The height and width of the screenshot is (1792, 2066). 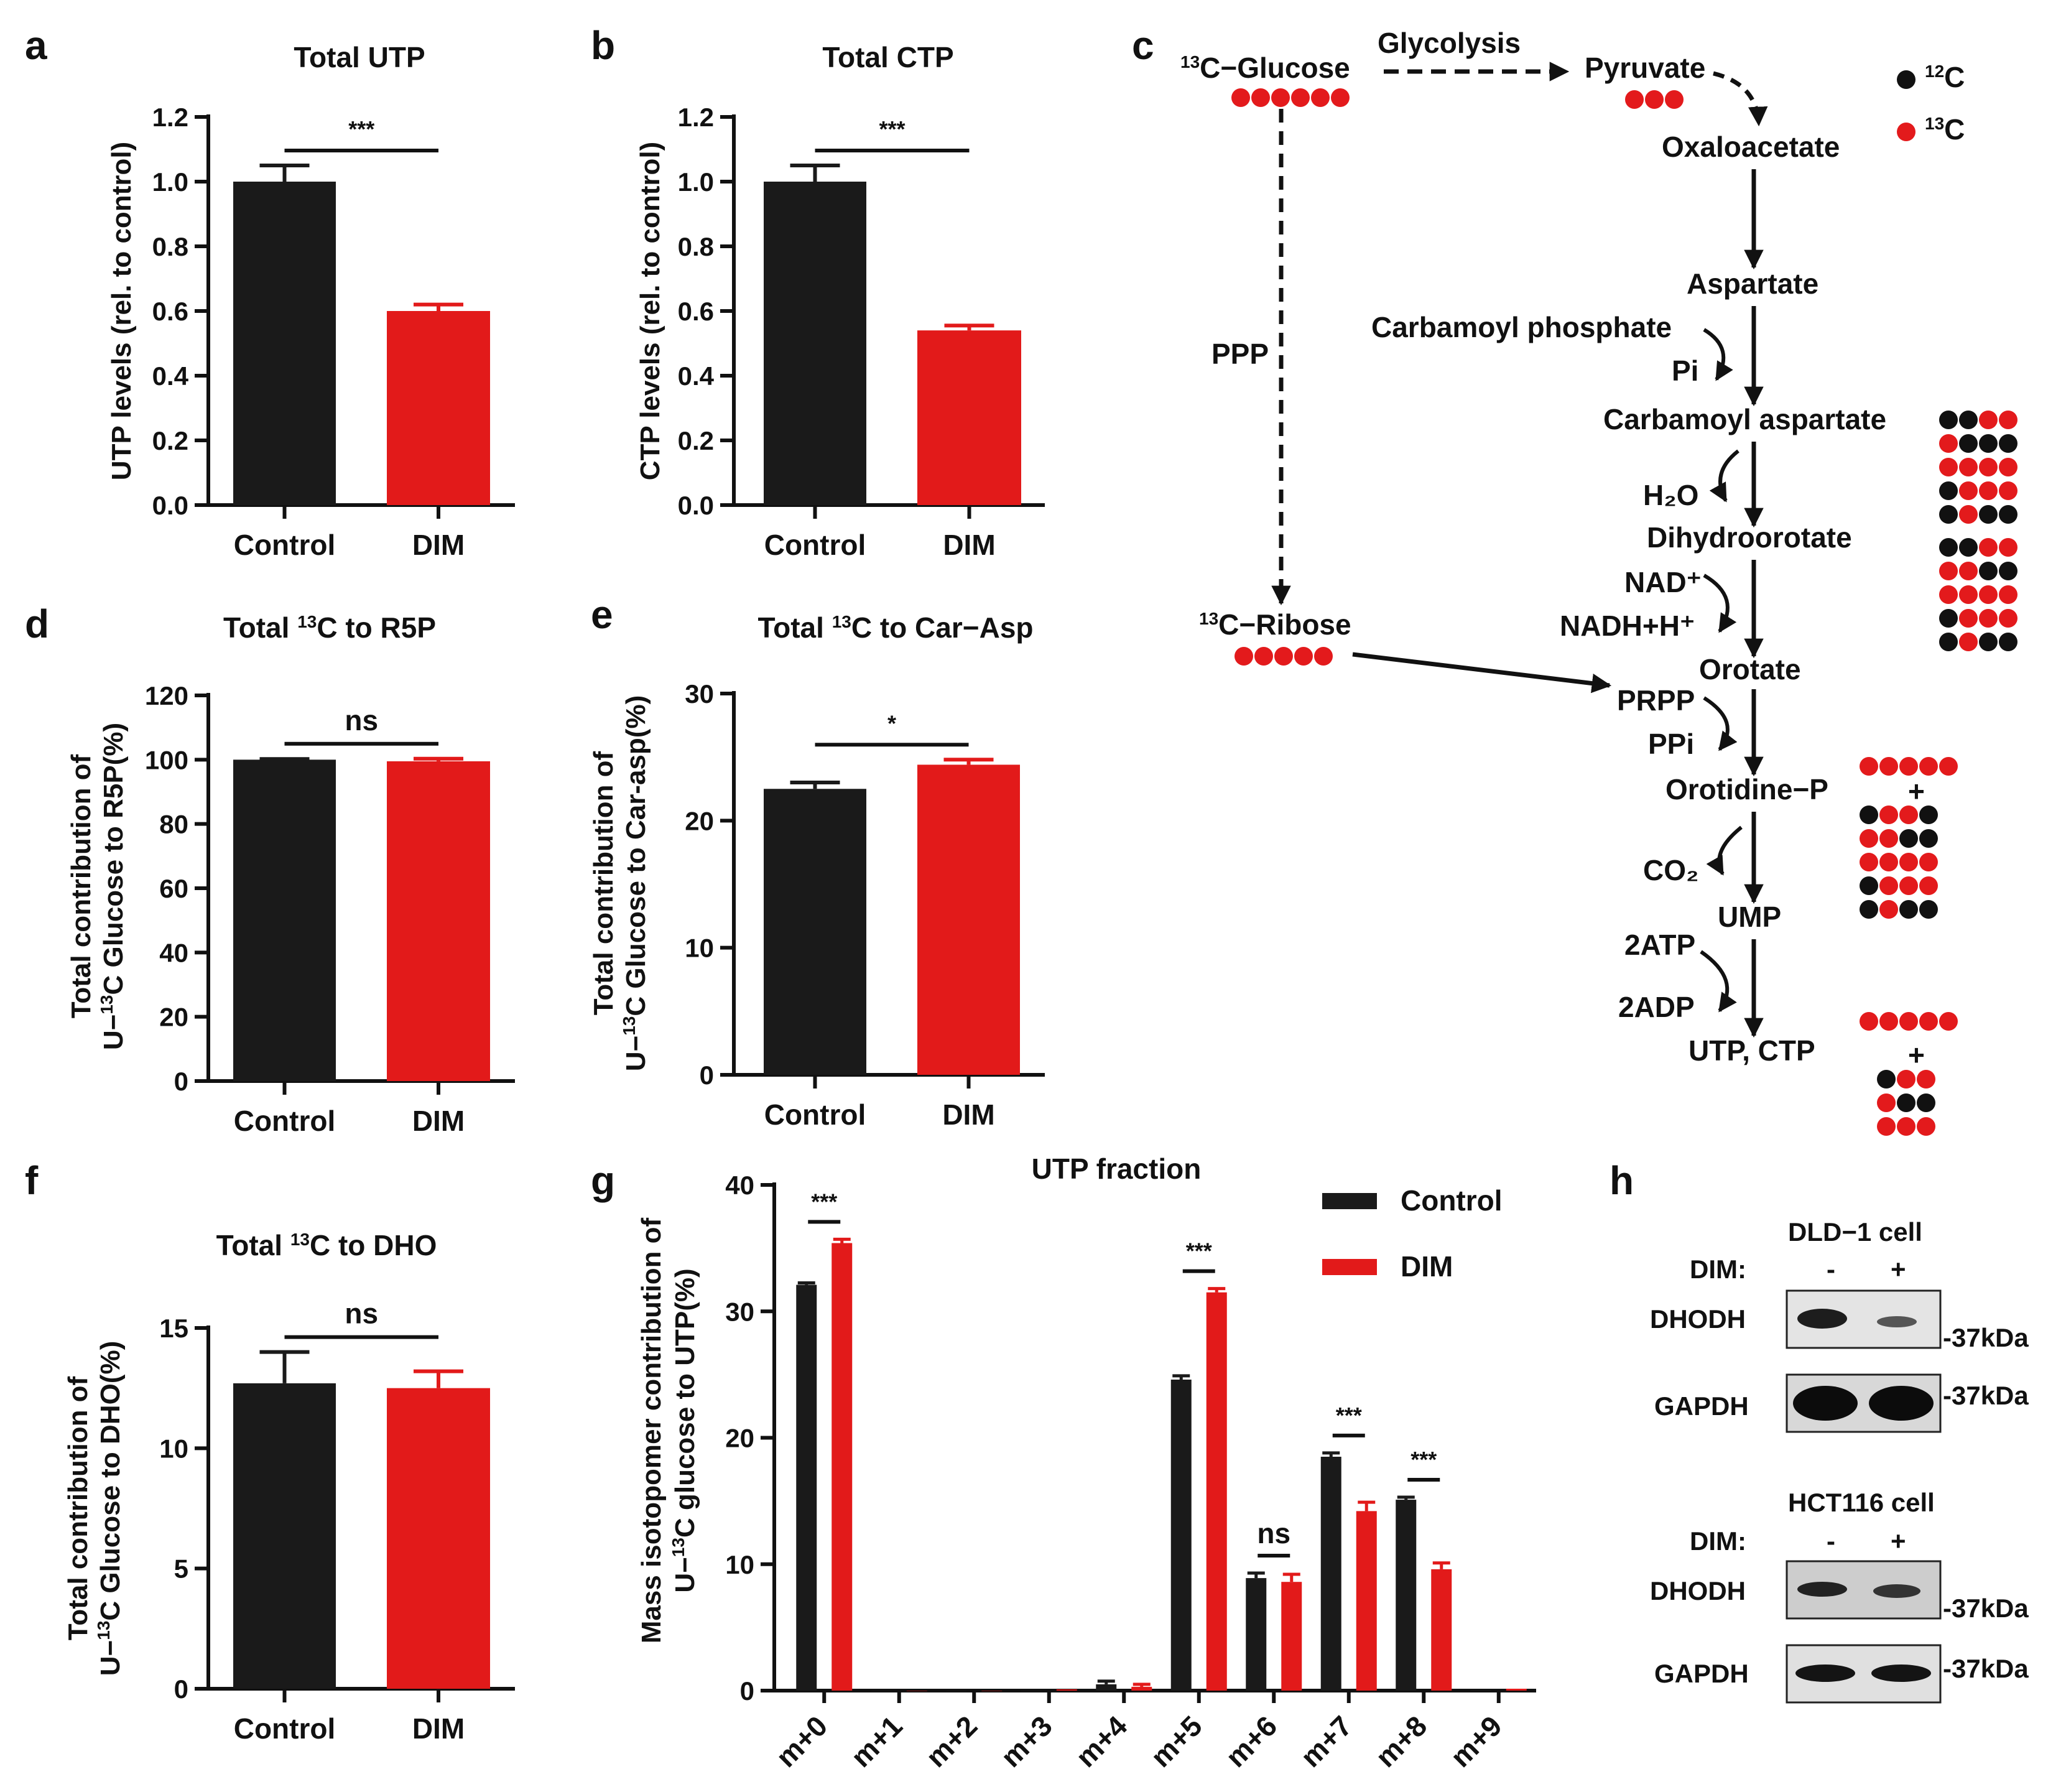 What do you see at coordinates (739, 1565) in the screenshot?
I see `y-tick-label: 10` at bounding box center [739, 1565].